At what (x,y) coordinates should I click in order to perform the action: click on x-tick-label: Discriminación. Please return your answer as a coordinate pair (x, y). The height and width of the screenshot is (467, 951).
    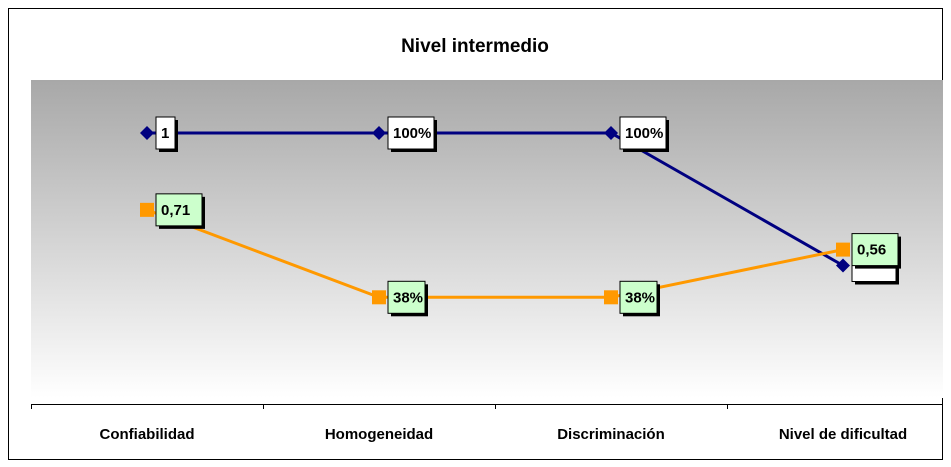
    Looking at the image, I should click on (611, 434).